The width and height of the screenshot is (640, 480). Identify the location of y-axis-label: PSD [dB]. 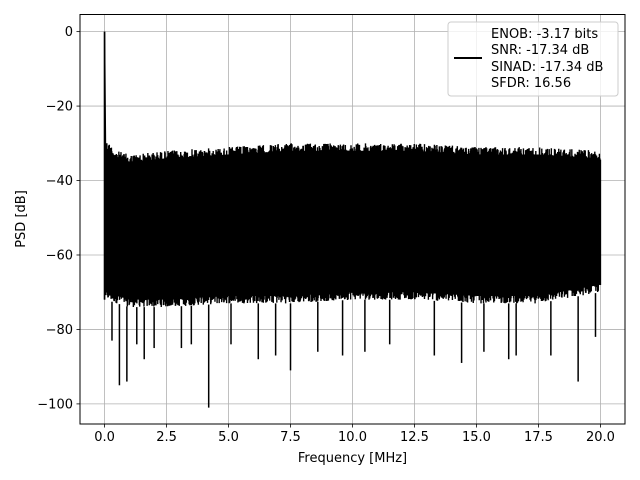
(21, 219).